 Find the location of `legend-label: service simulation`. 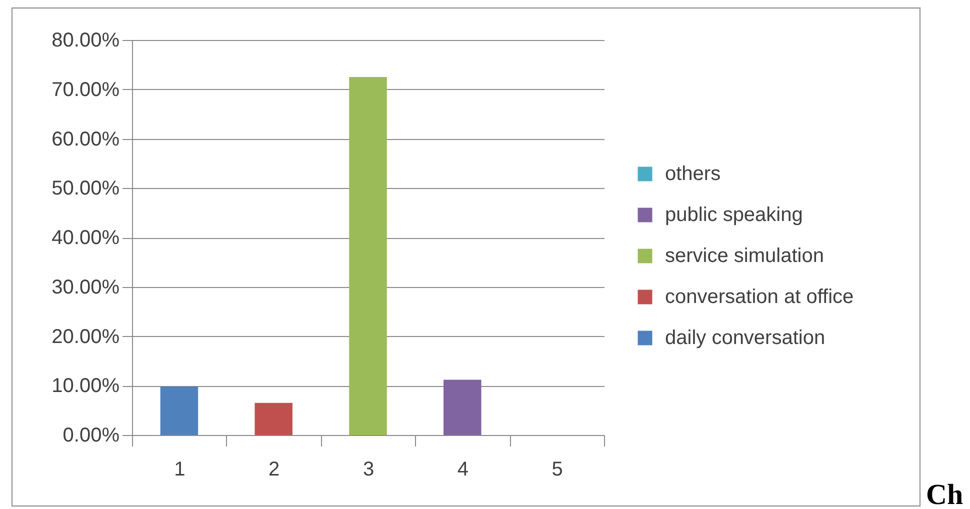

legend-label: service simulation is located at coordinates (744, 256).